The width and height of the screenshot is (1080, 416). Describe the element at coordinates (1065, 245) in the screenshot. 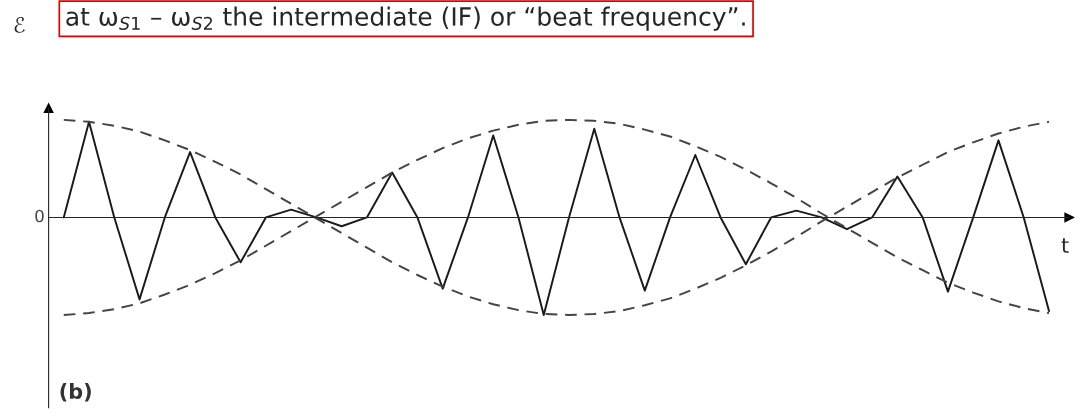

I see `x-axis-title: t` at that location.